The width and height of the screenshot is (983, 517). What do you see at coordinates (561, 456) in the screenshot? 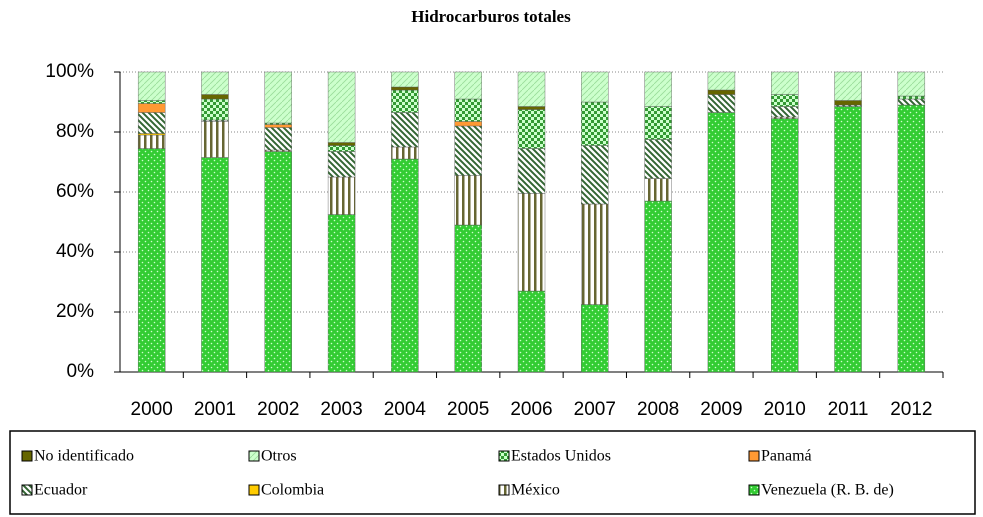
I see `legend-label: Estados Unidos` at bounding box center [561, 456].